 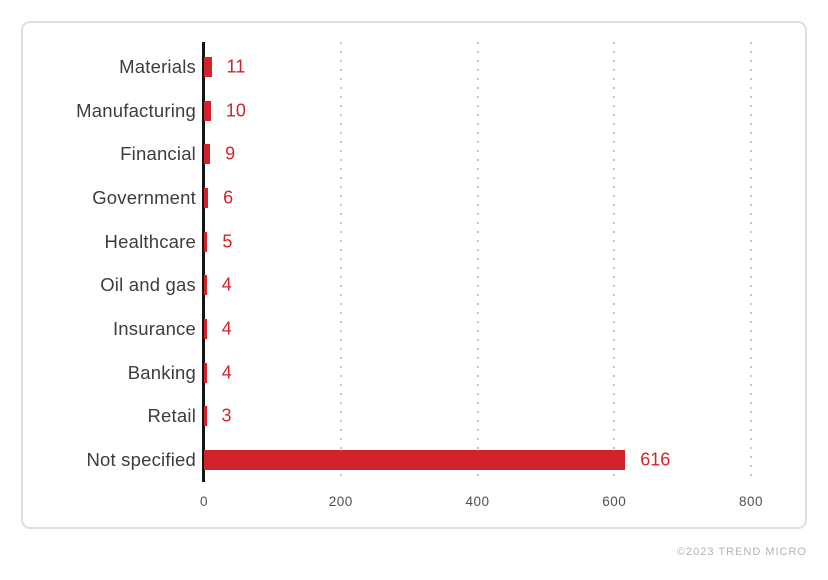 I want to click on bar-row: Banking 4, so click(x=414, y=373).